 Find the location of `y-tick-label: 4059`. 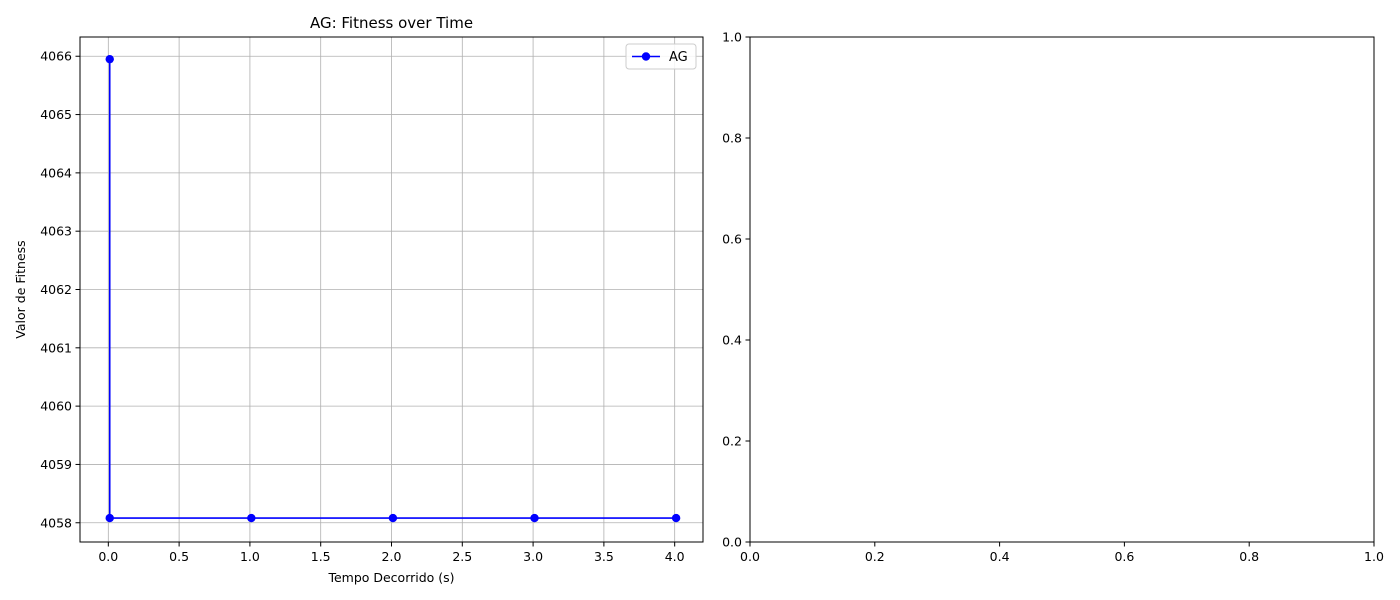

y-tick-label: 4059 is located at coordinates (56, 464).